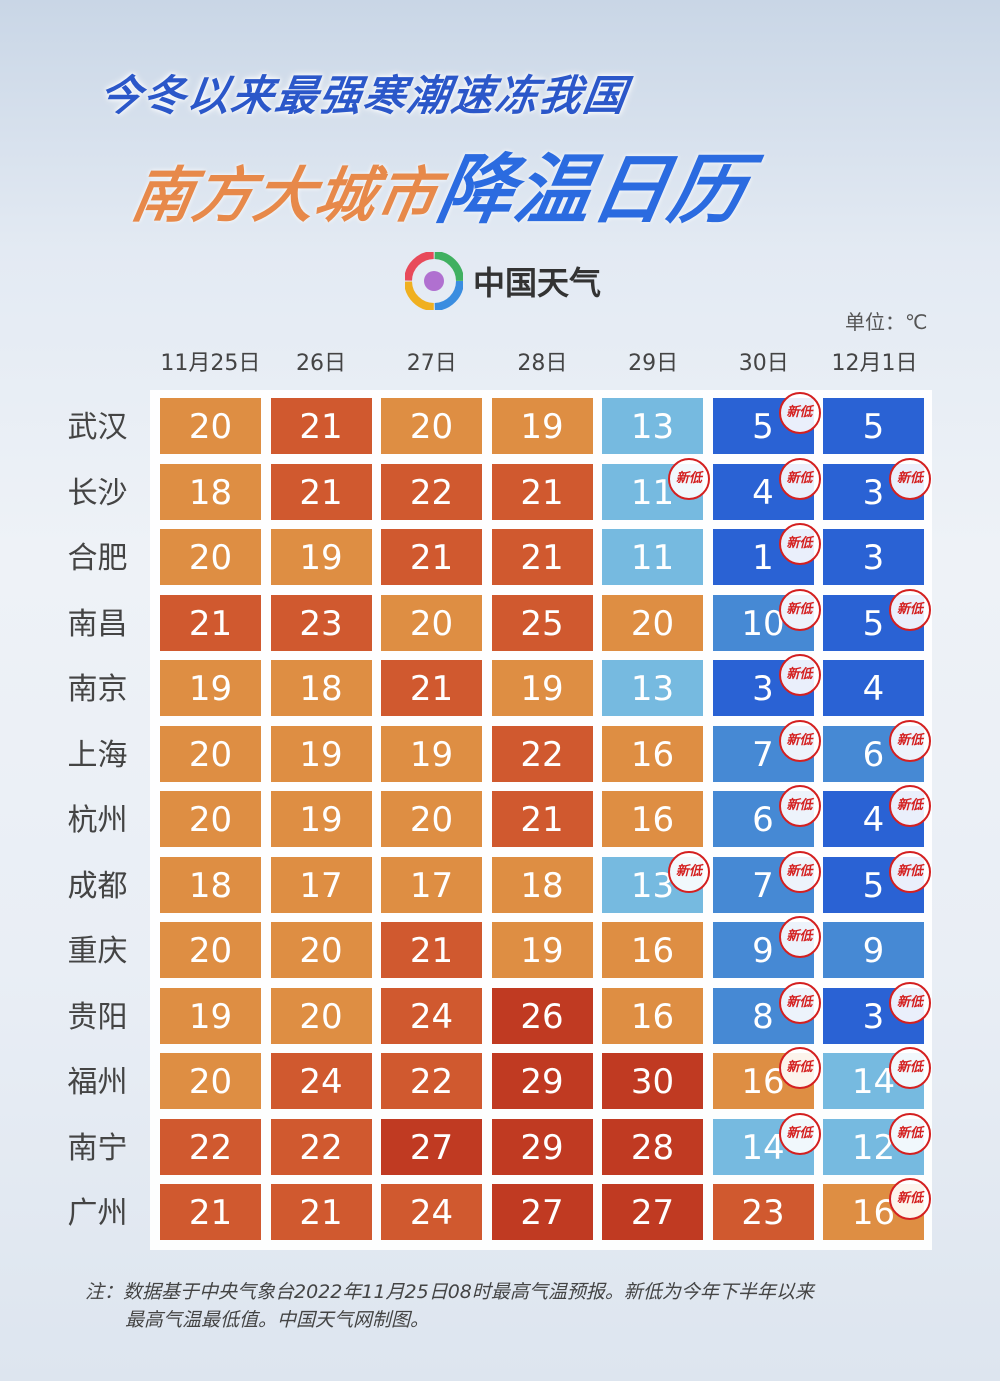 This screenshot has height=1381, width=1000. I want to click on temperature-cell: 28, so click(652, 1146).